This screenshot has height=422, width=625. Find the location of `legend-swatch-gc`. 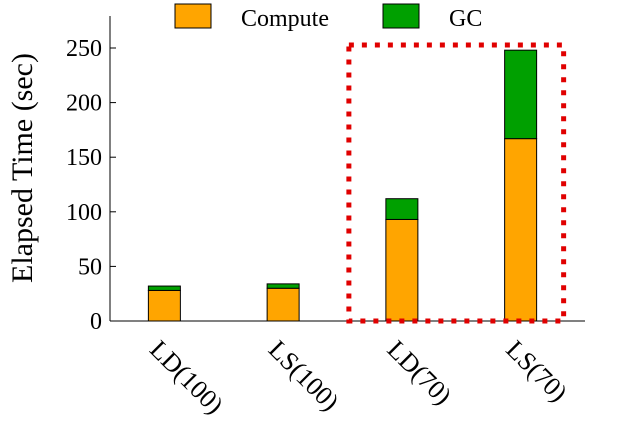

legend-swatch-gc is located at coordinates (401, 16).